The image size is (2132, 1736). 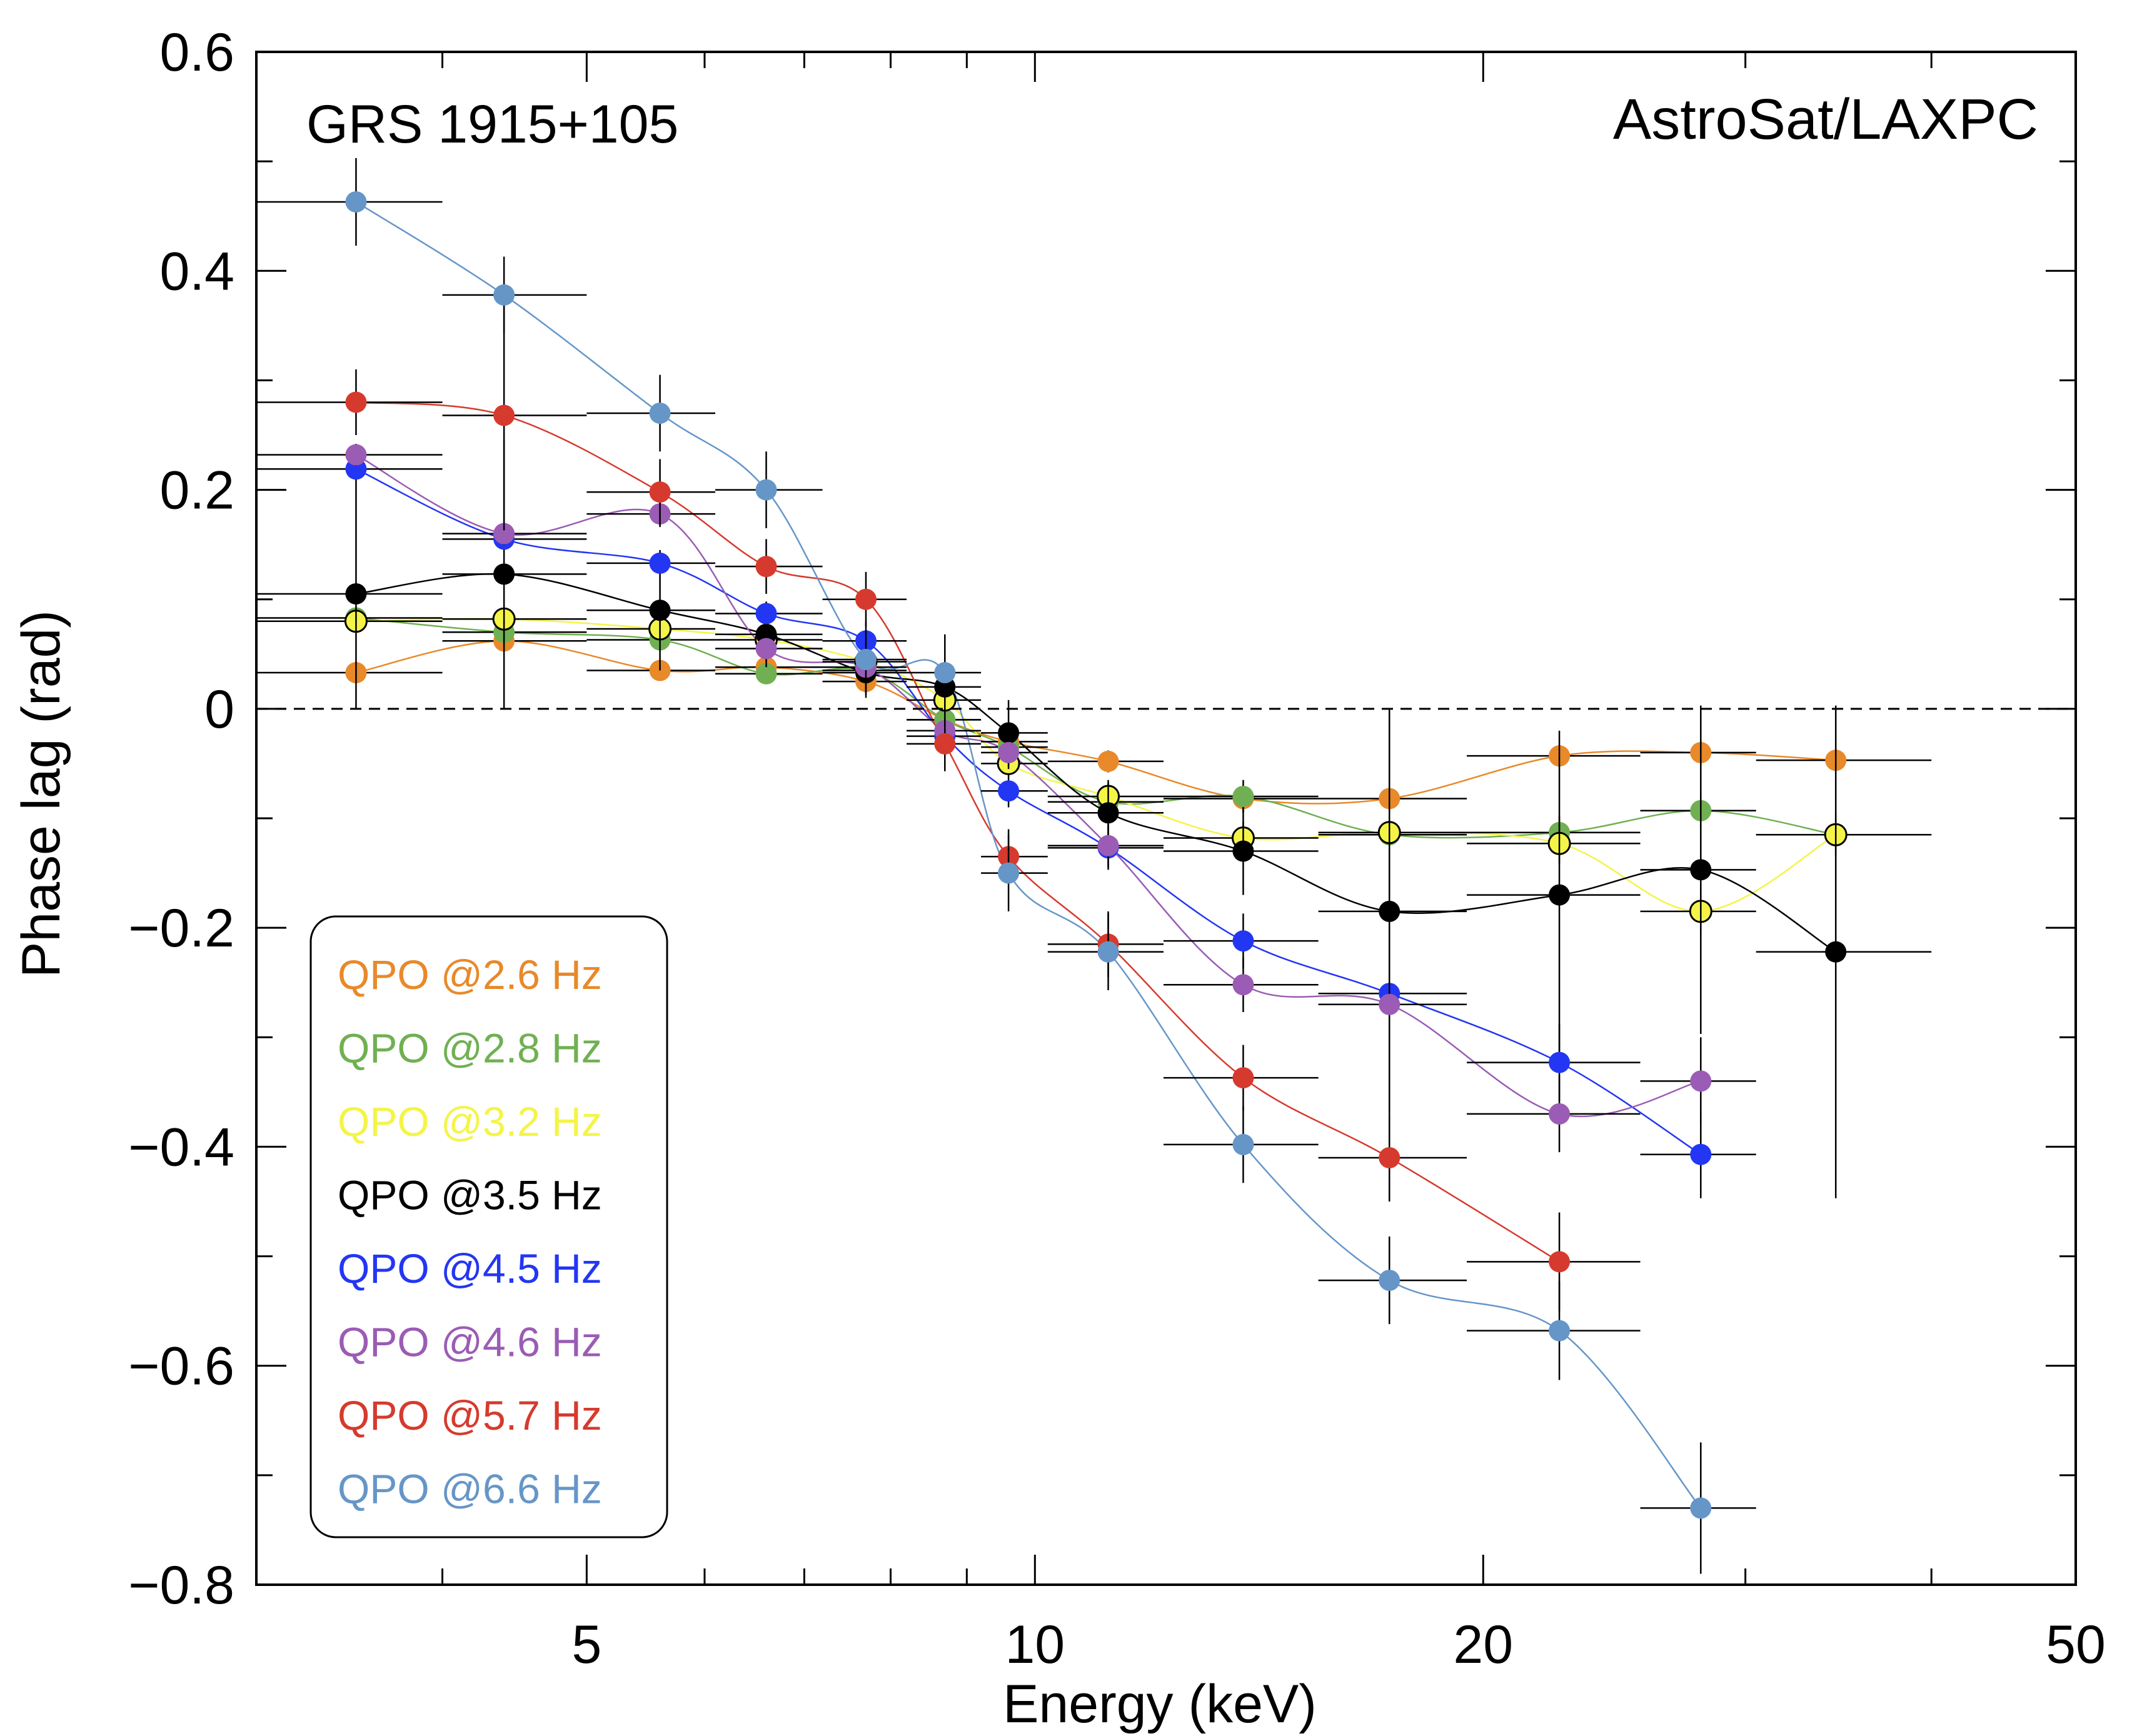 I want to click on y-tick-label: 0.2, so click(x=196, y=491).